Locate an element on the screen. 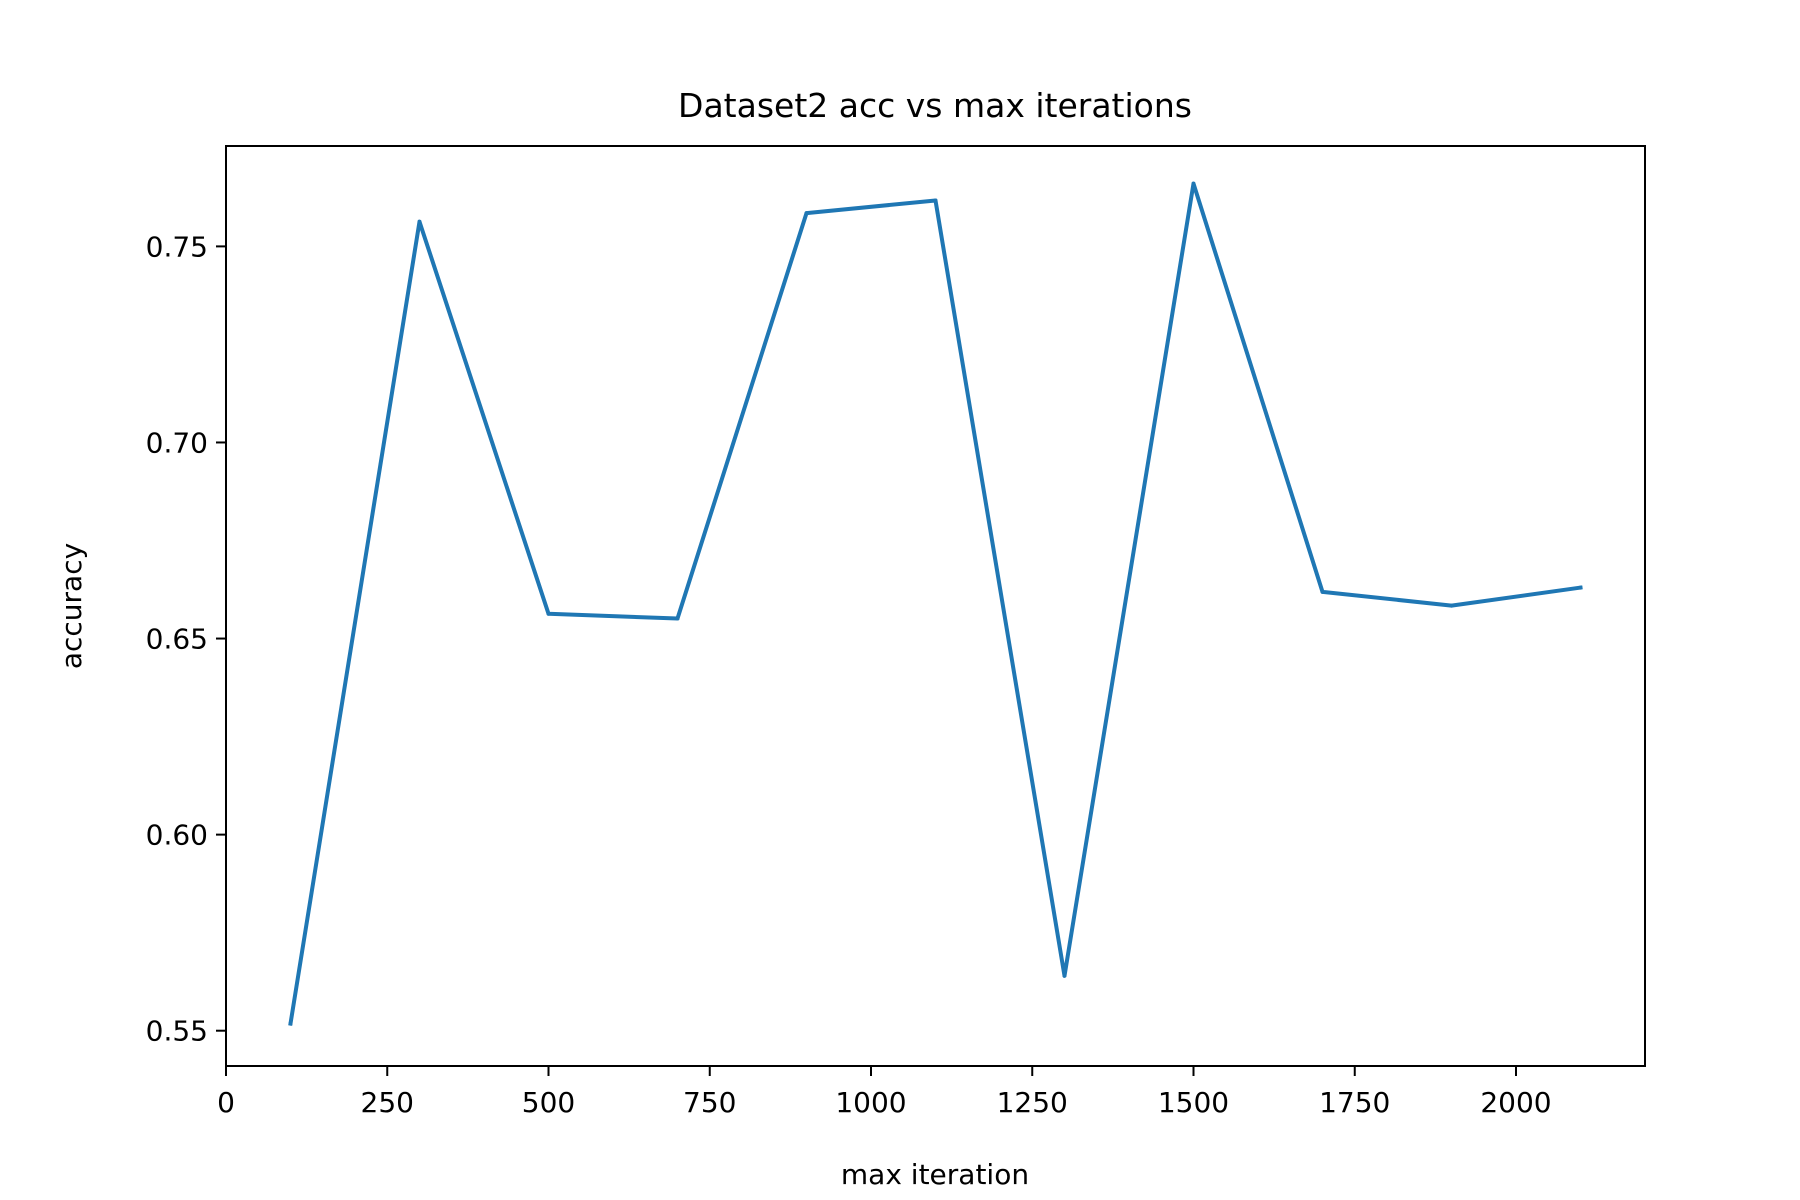 Image resolution: width=1800 pixels, height=1200 pixels. x-tick-label: 250 is located at coordinates (387, 1102).